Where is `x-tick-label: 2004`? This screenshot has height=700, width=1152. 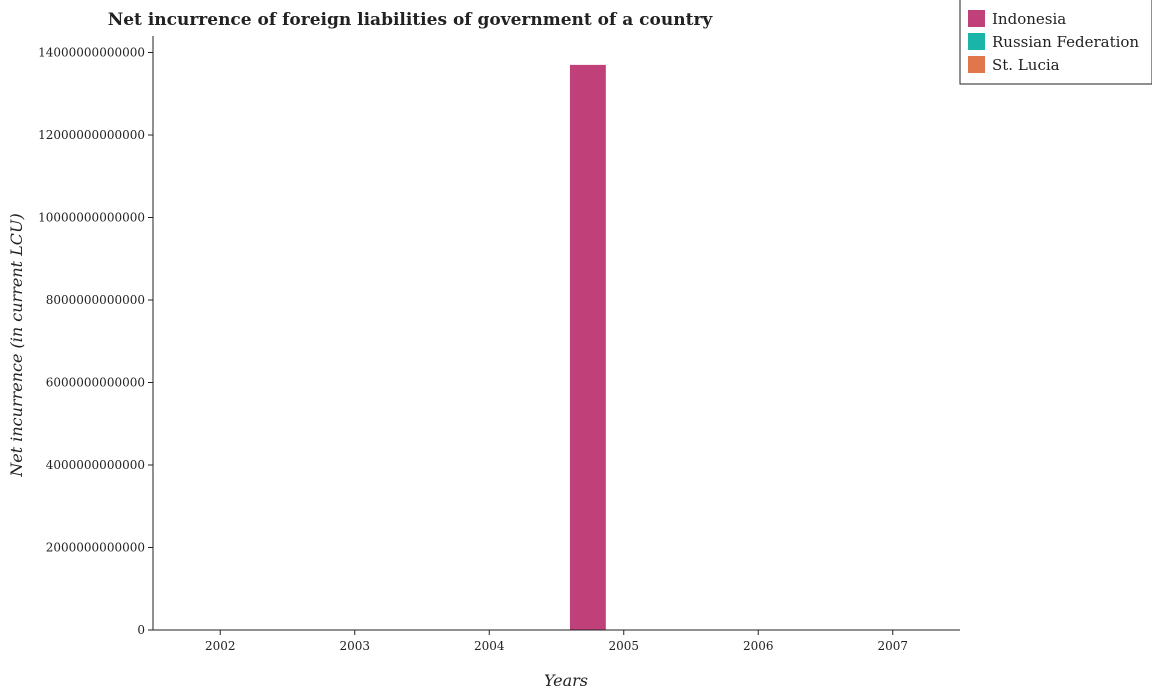 x-tick-label: 2004 is located at coordinates (489, 646).